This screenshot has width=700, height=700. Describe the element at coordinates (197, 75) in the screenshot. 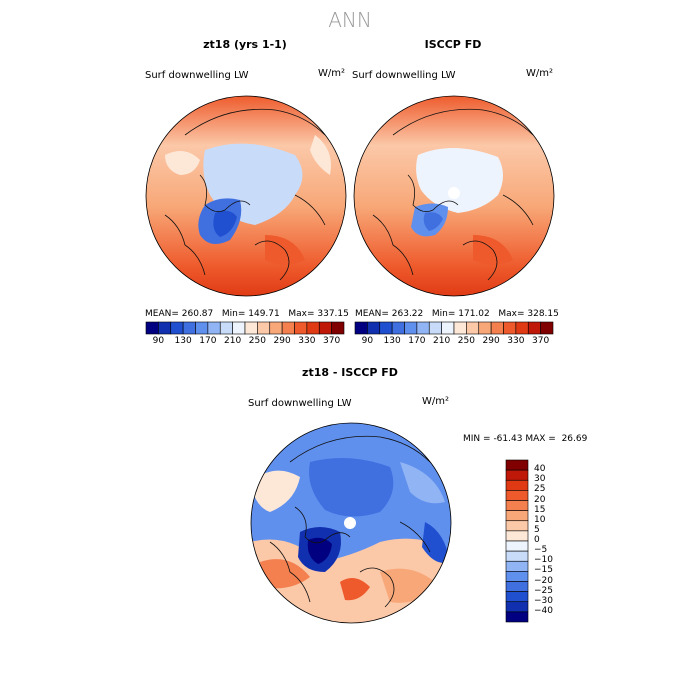

I see `panel-1-variable: Surf downwelling LW` at that location.